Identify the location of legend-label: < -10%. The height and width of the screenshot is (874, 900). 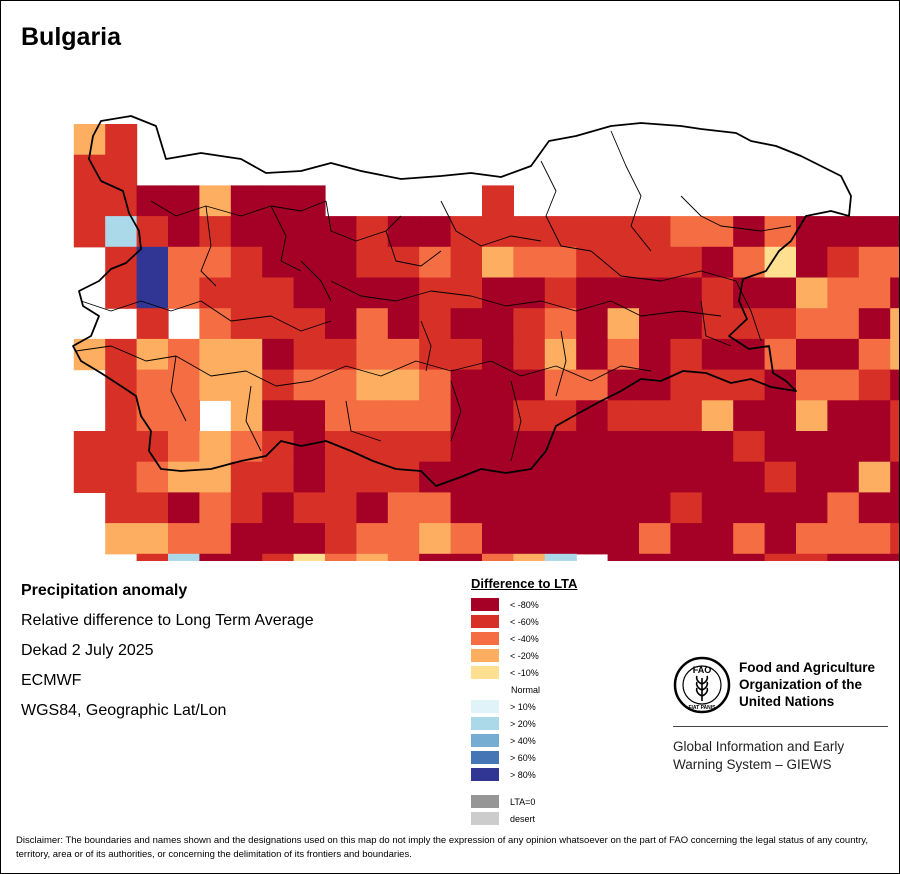
(524, 672).